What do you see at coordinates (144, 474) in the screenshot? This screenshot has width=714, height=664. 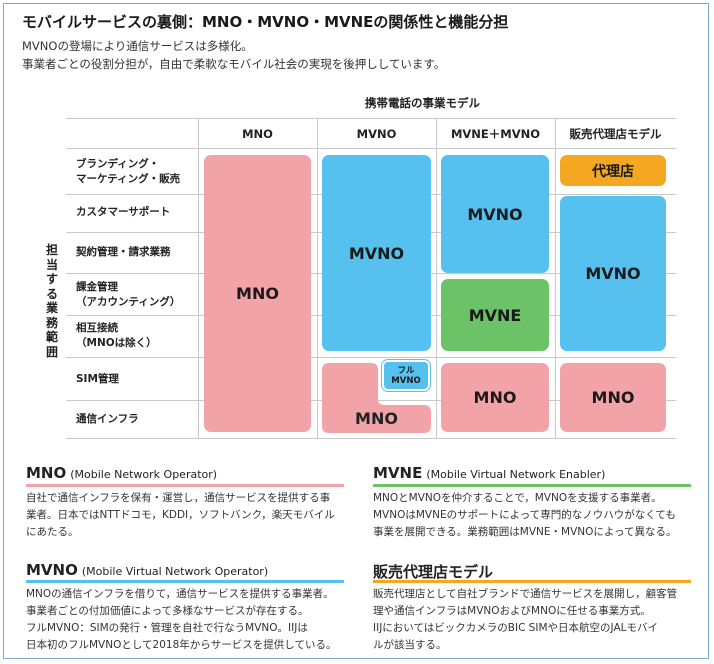 I see `section-subtitle: (Mobile Network Operator)` at bounding box center [144, 474].